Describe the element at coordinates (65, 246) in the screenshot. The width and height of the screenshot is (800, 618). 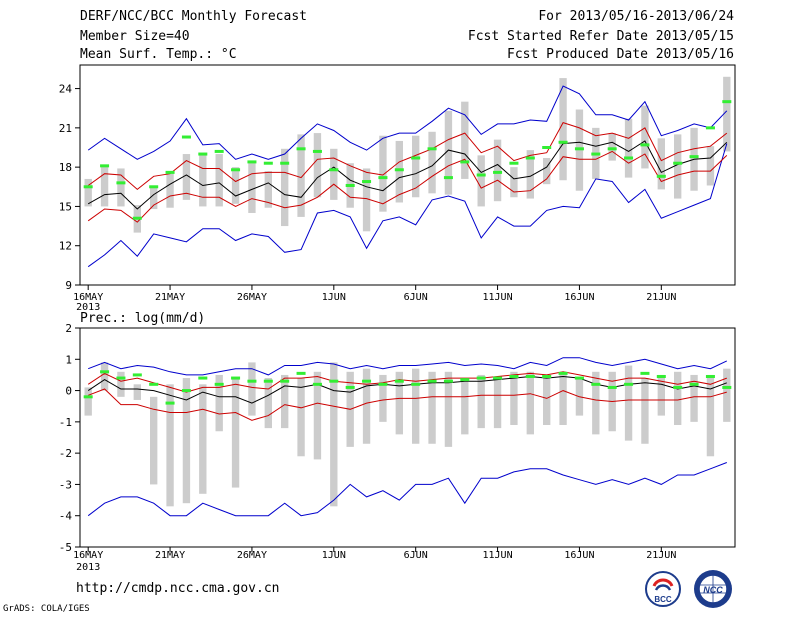
I see `y-tick-label: 12` at that location.